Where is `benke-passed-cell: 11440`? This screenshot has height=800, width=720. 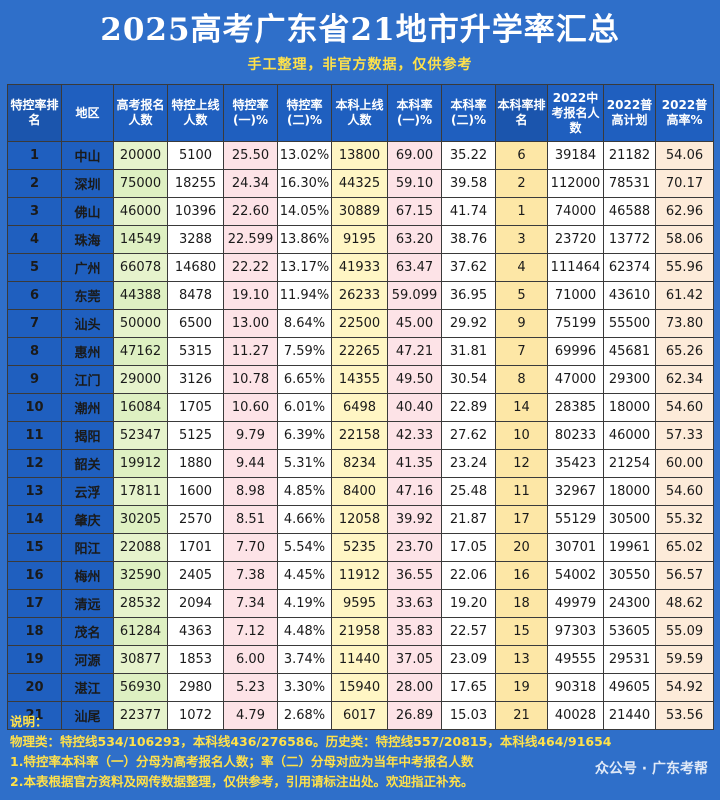 benke-passed-cell: 11440 is located at coordinates (359, 659).